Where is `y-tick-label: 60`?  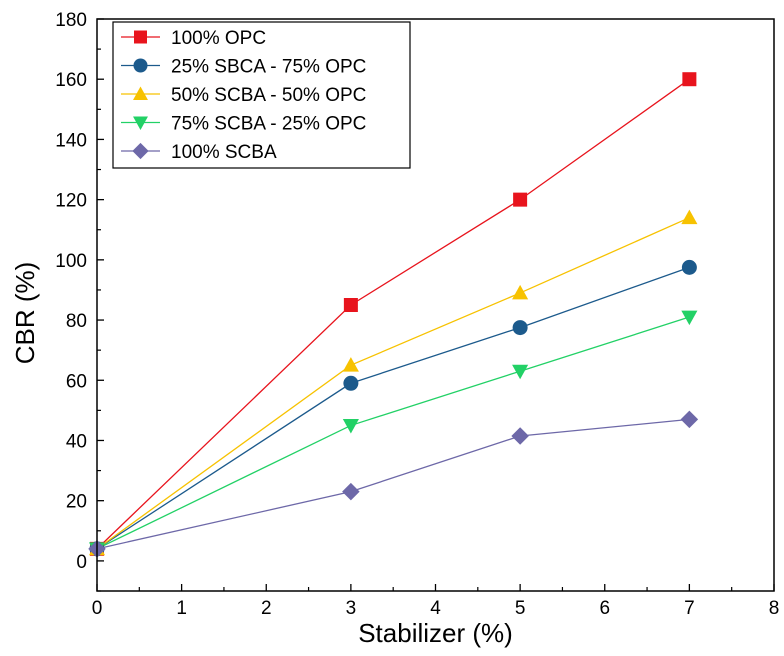
y-tick-label: 60 is located at coordinates (76, 381).